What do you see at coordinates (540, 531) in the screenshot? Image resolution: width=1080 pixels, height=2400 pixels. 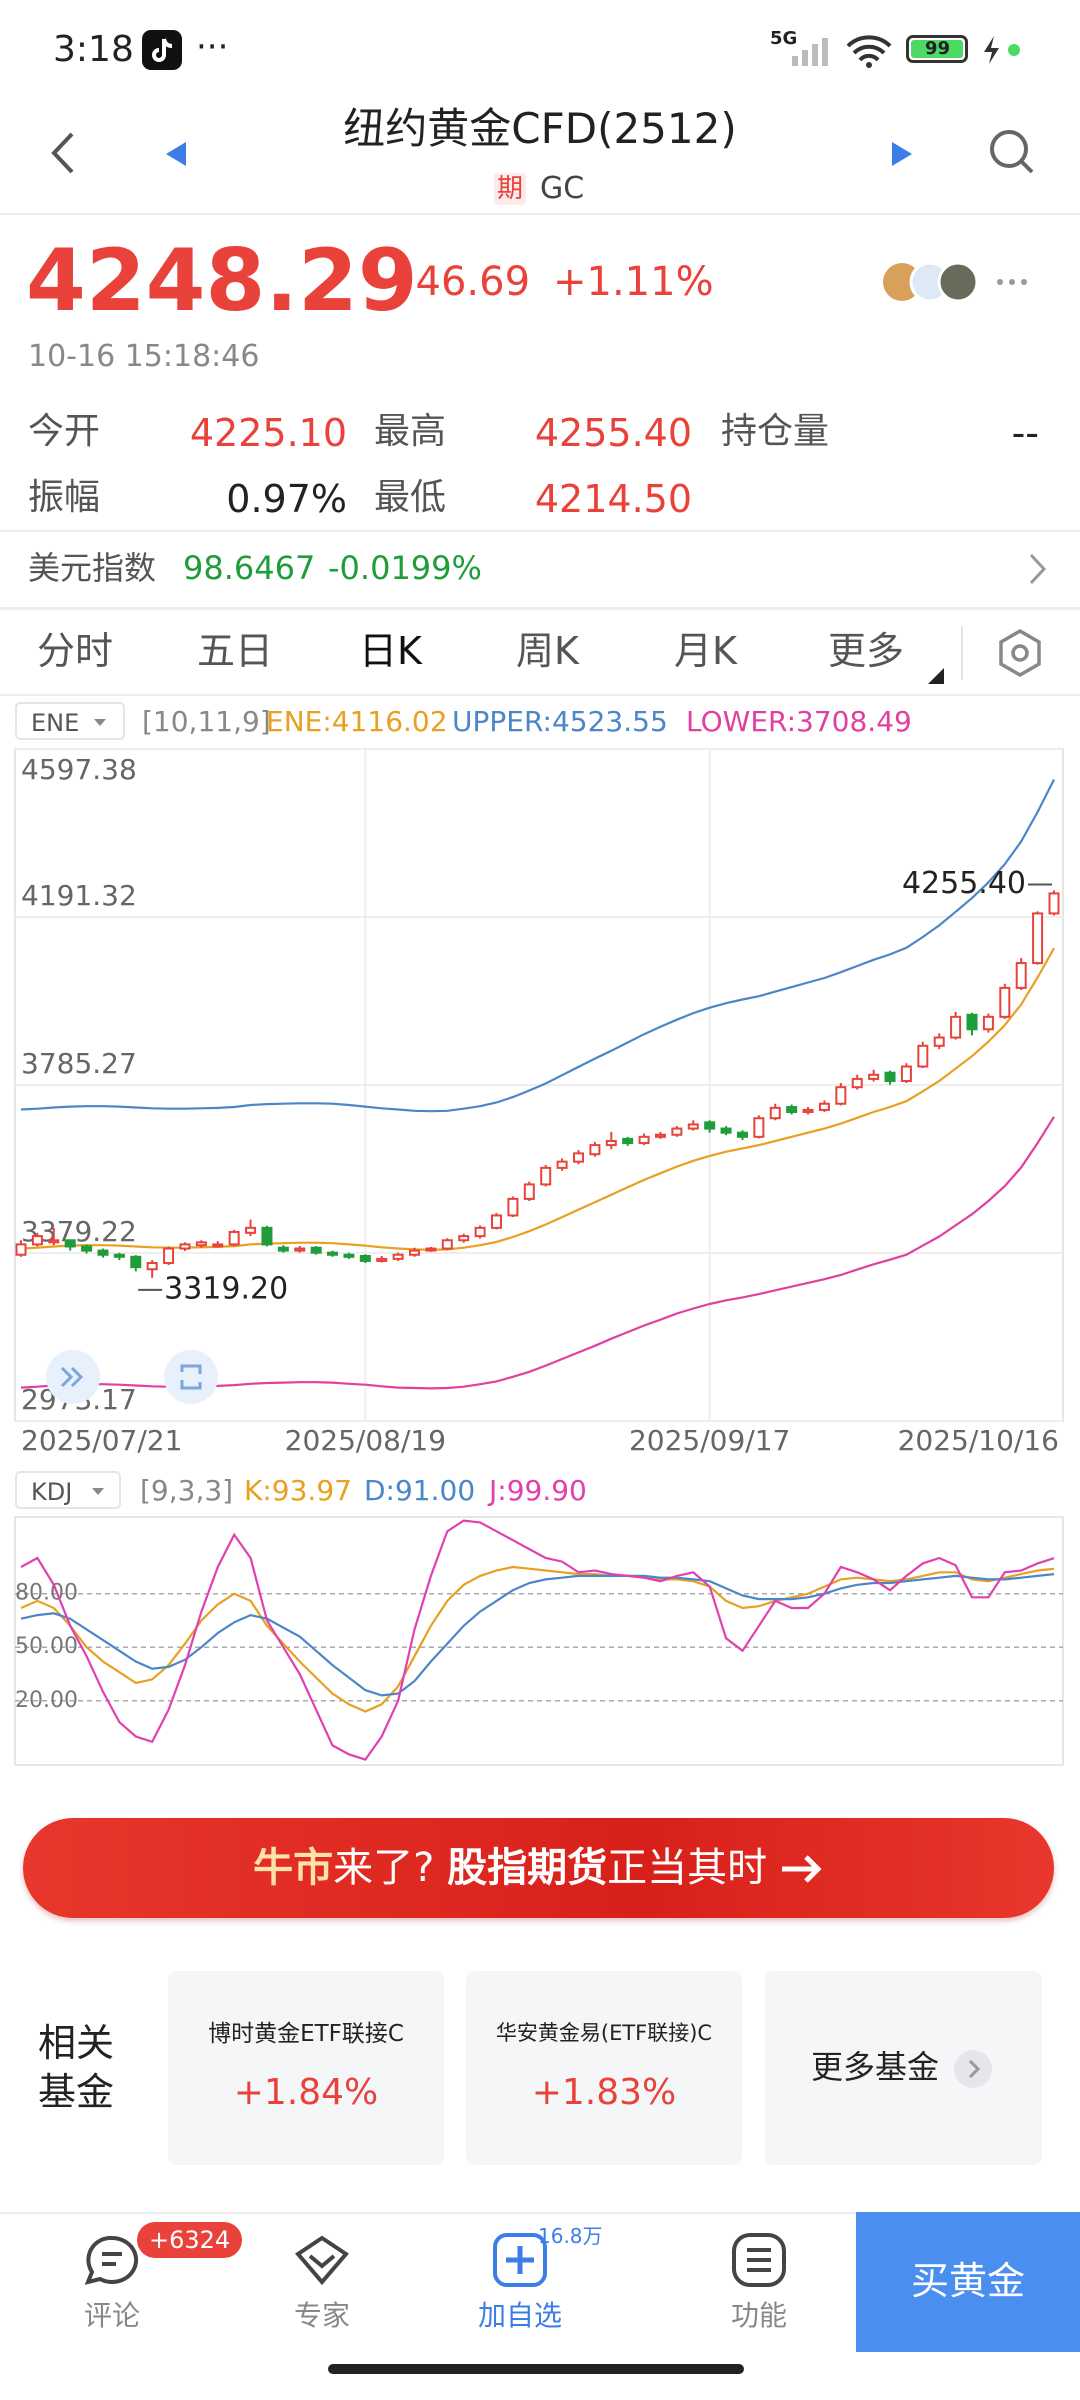 I see `divider` at bounding box center [540, 531].